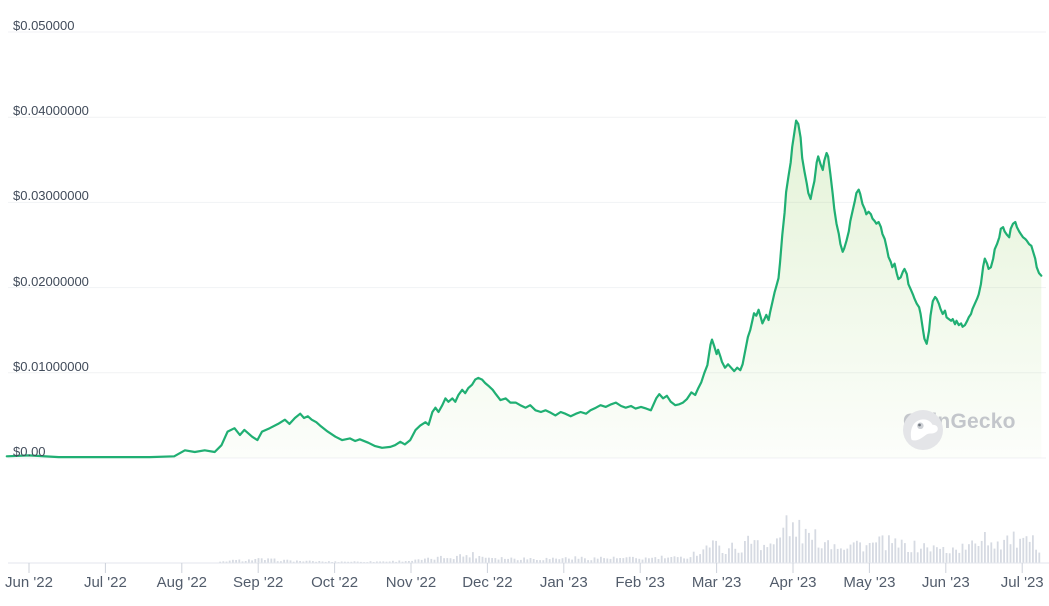 The width and height of the screenshot is (1049, 606). Describe the element at coordinates (29, 451) in the screenshot. I see `y-axis-label: $0.00` at that location.